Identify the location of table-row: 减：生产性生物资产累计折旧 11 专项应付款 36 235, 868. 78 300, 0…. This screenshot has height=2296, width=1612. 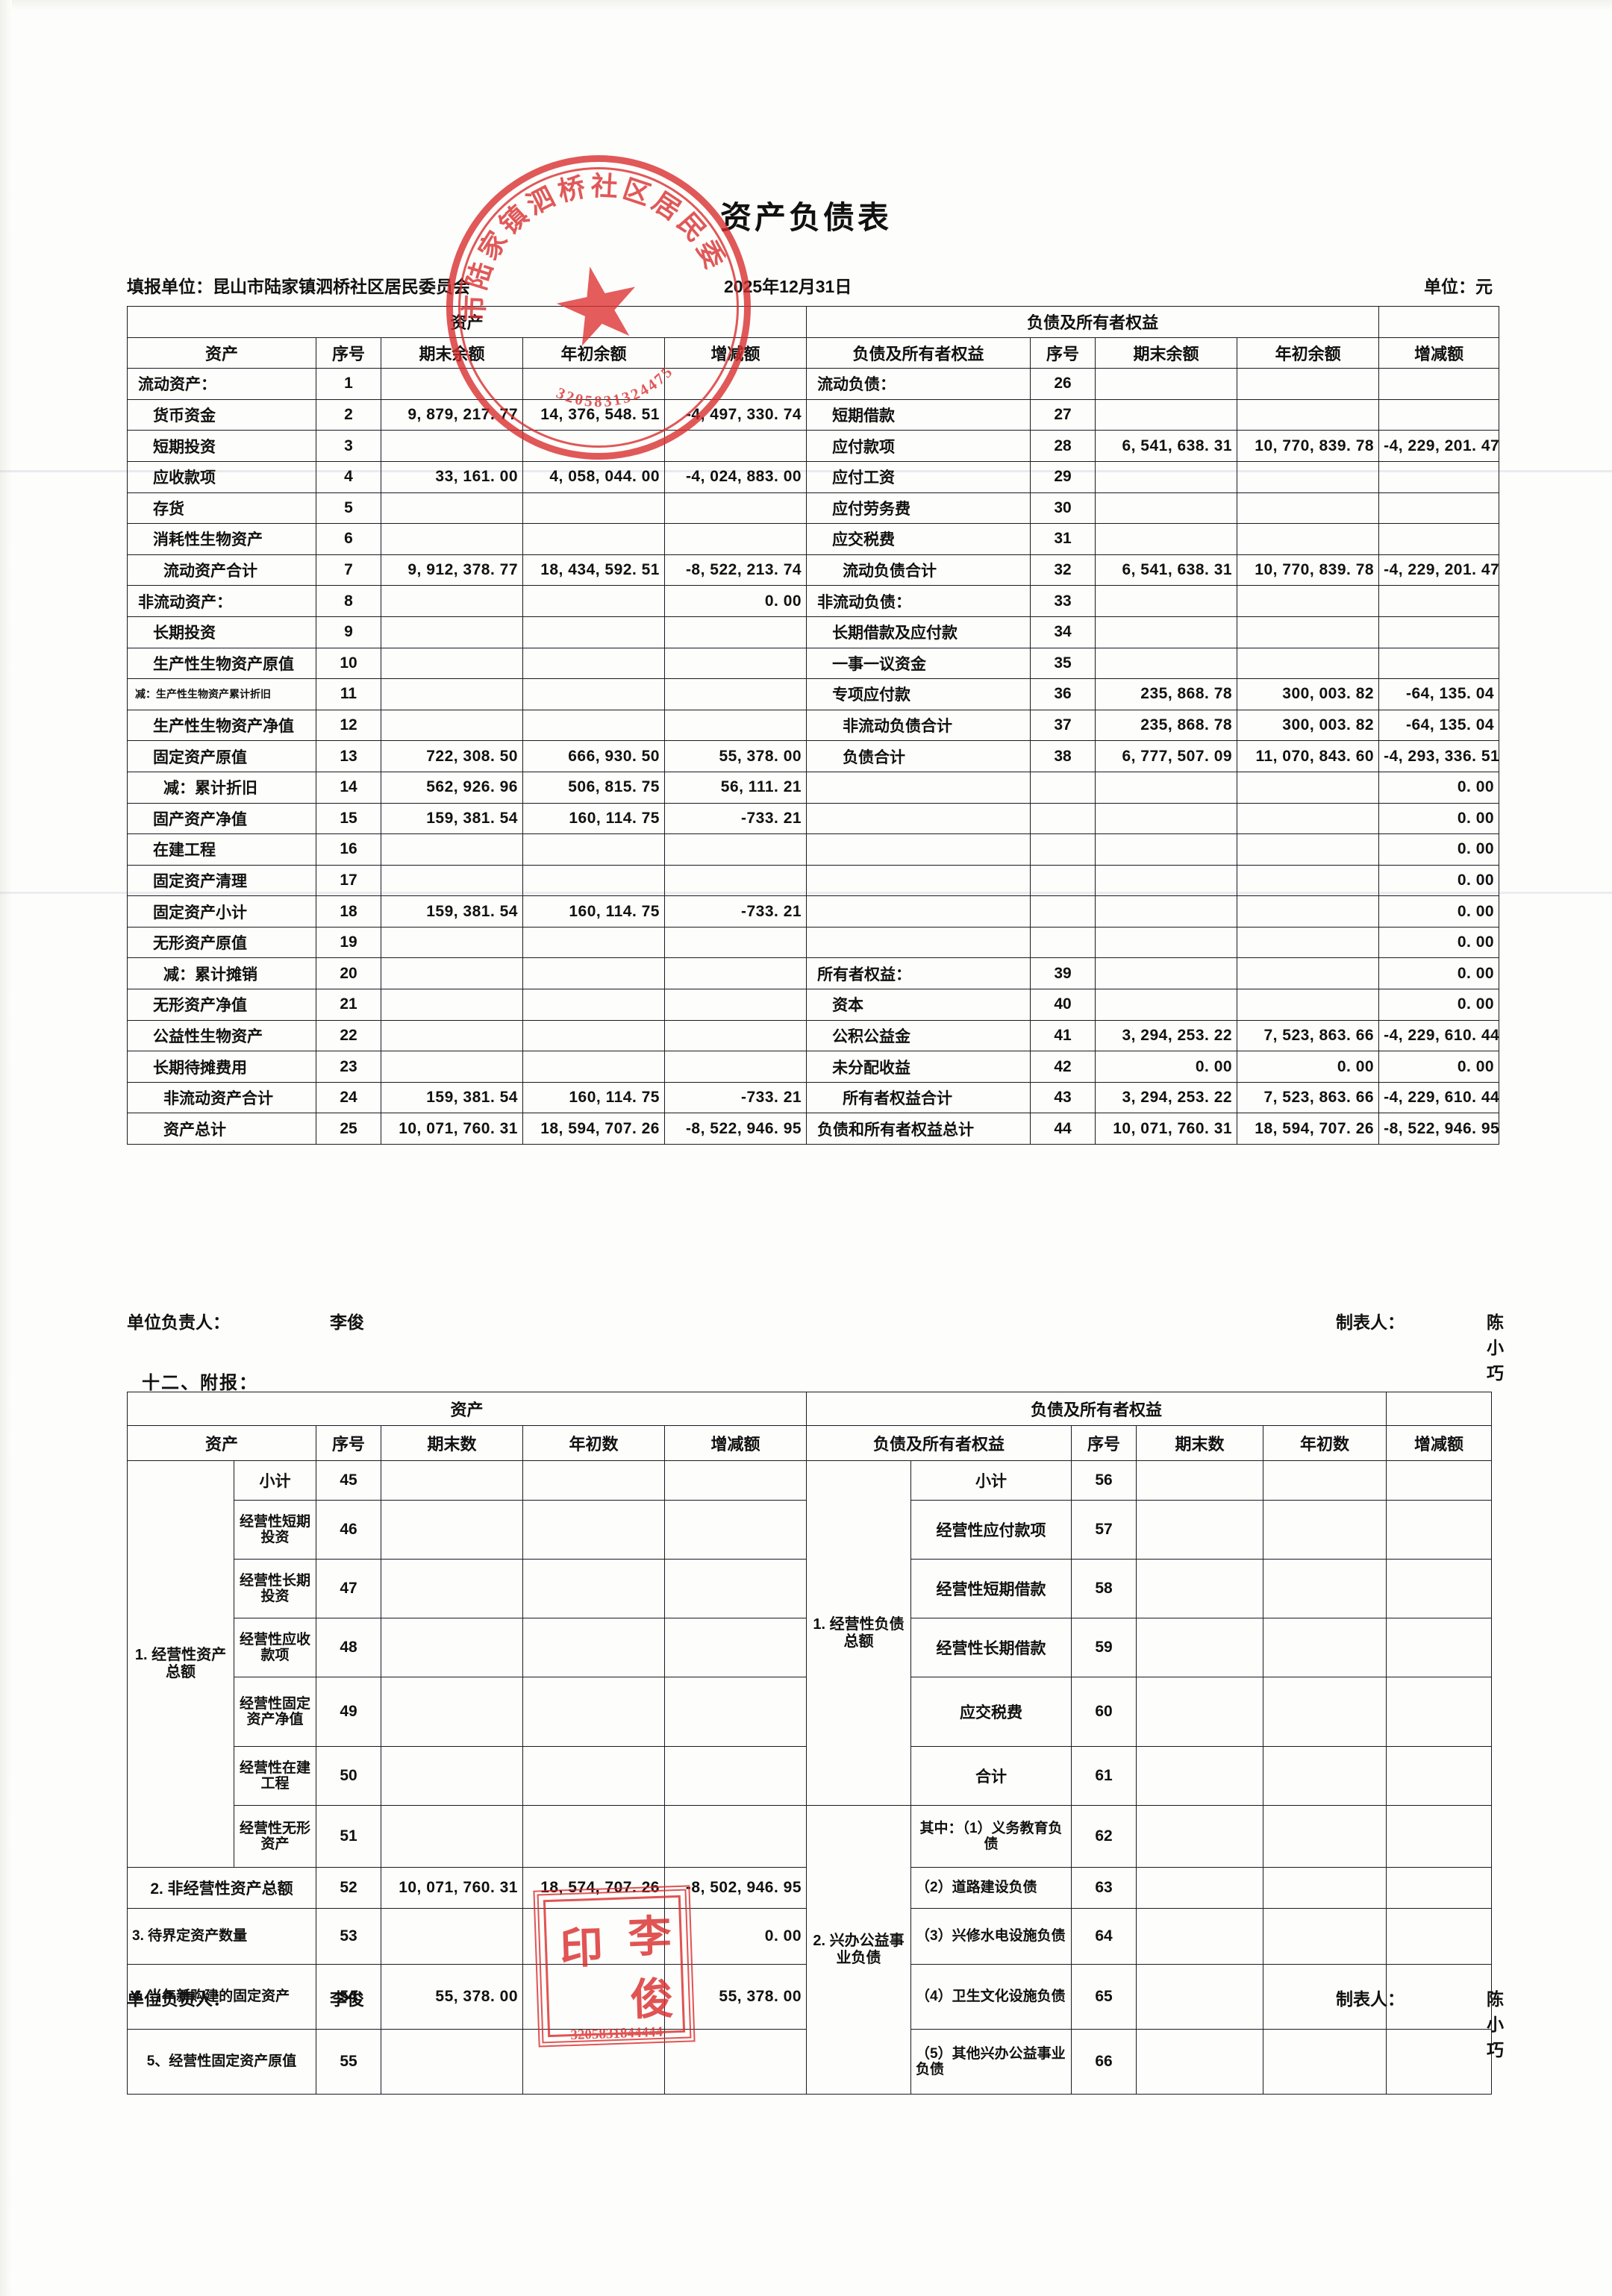
(814, 694).